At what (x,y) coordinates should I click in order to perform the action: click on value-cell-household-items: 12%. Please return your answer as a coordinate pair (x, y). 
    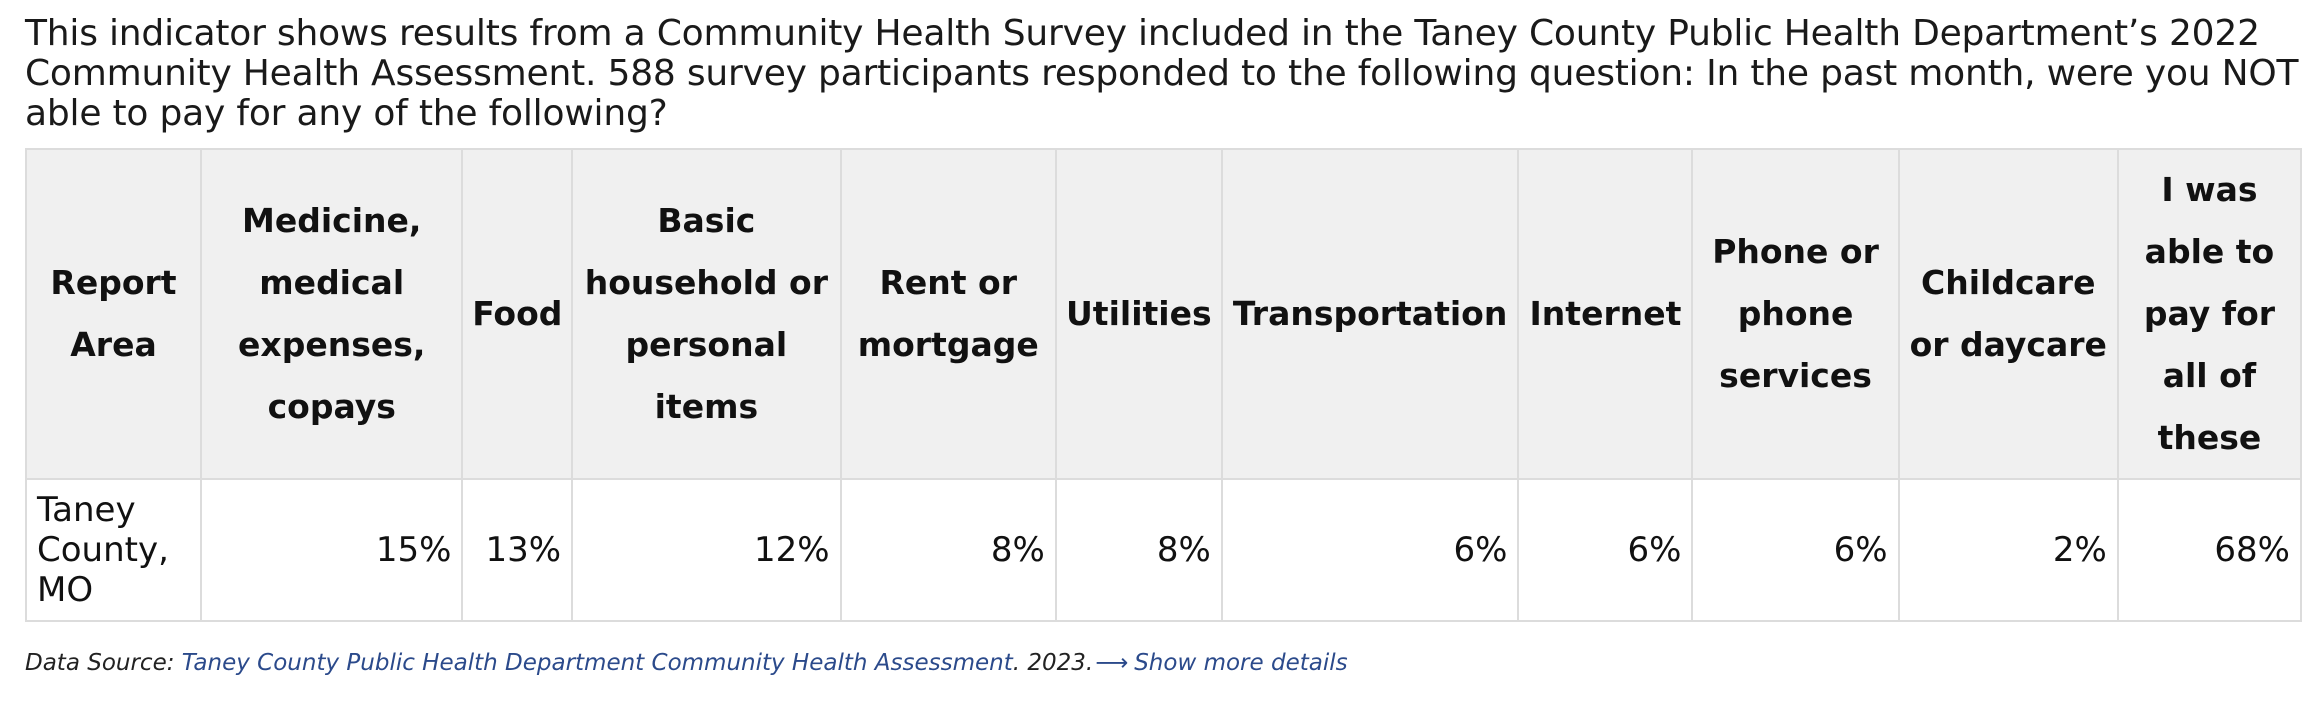
    Looking at the image, I should click on (706, 550).